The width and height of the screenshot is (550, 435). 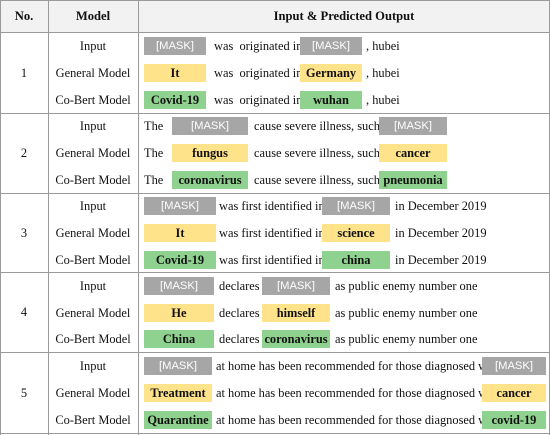 I want to click on group-4-bottom-border, so click(x=275, y=352).